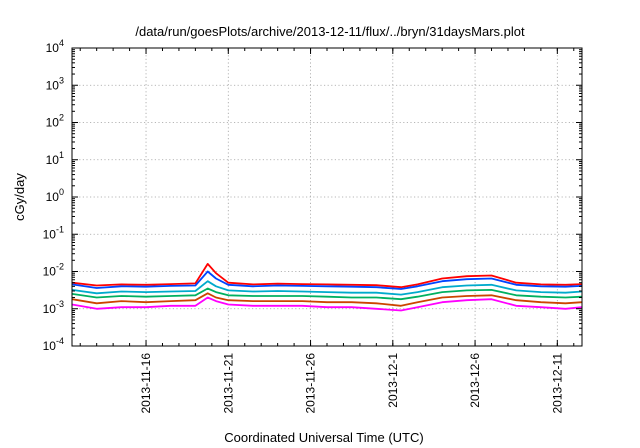  I want to click on y-tick-label: 10², so click(55, 121).